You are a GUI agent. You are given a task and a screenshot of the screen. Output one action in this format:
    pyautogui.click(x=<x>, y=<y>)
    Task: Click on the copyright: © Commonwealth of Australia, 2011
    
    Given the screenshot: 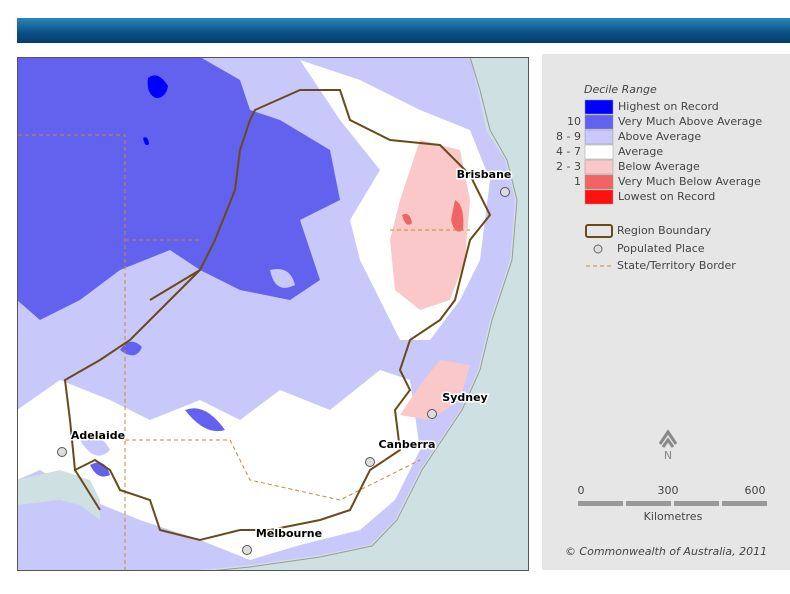 What is the action you would take?
    pyautogui.click(x=666, y=551)
    